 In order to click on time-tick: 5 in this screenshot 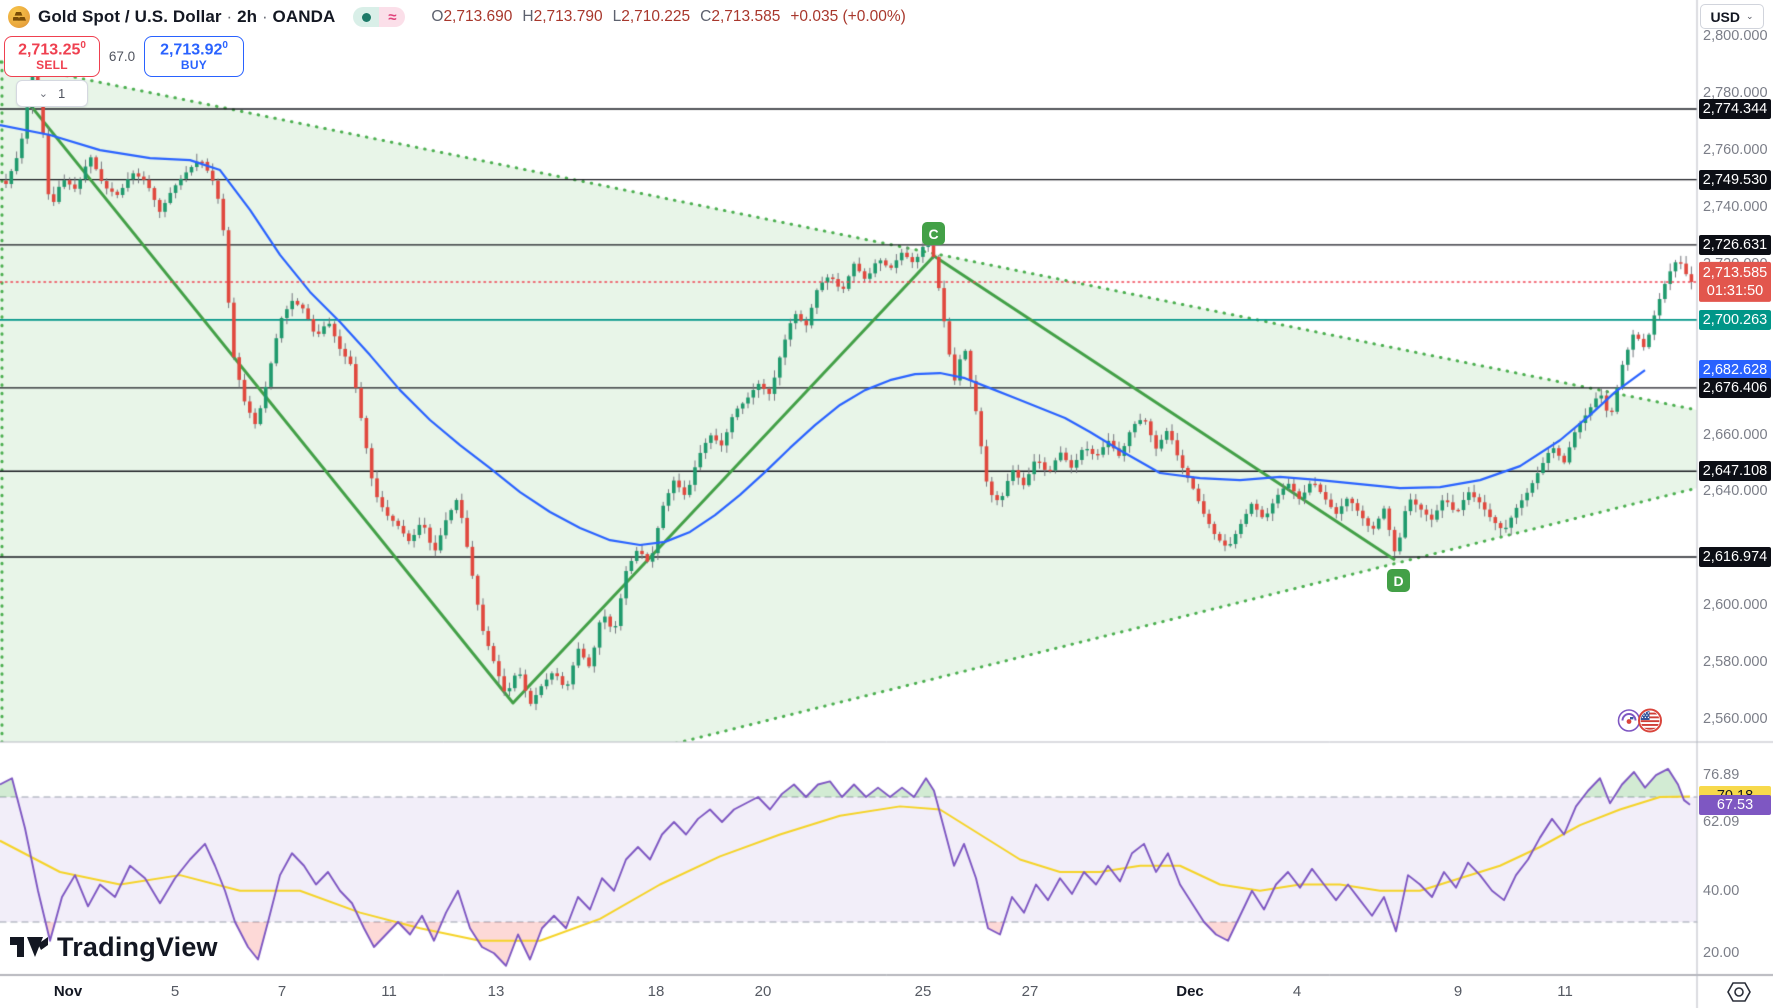, I will do `click(175, 991)`.